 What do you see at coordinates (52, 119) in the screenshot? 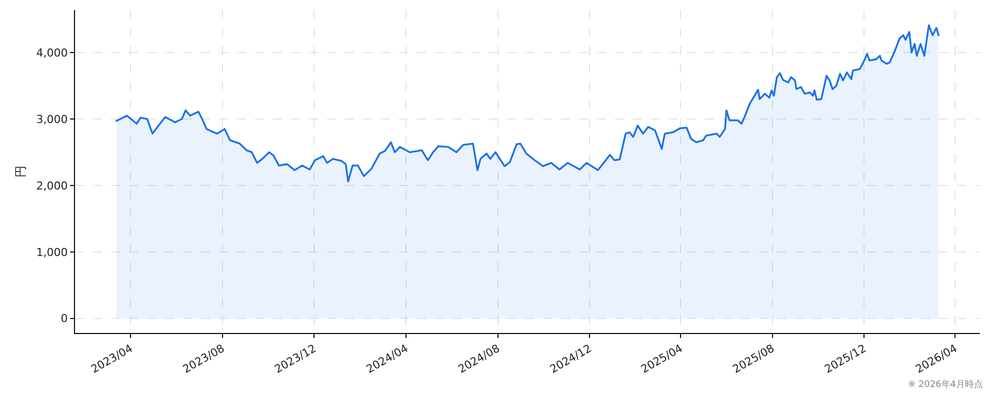
I see `y-tick-label: 3,000` at bounding box center [52, 119].